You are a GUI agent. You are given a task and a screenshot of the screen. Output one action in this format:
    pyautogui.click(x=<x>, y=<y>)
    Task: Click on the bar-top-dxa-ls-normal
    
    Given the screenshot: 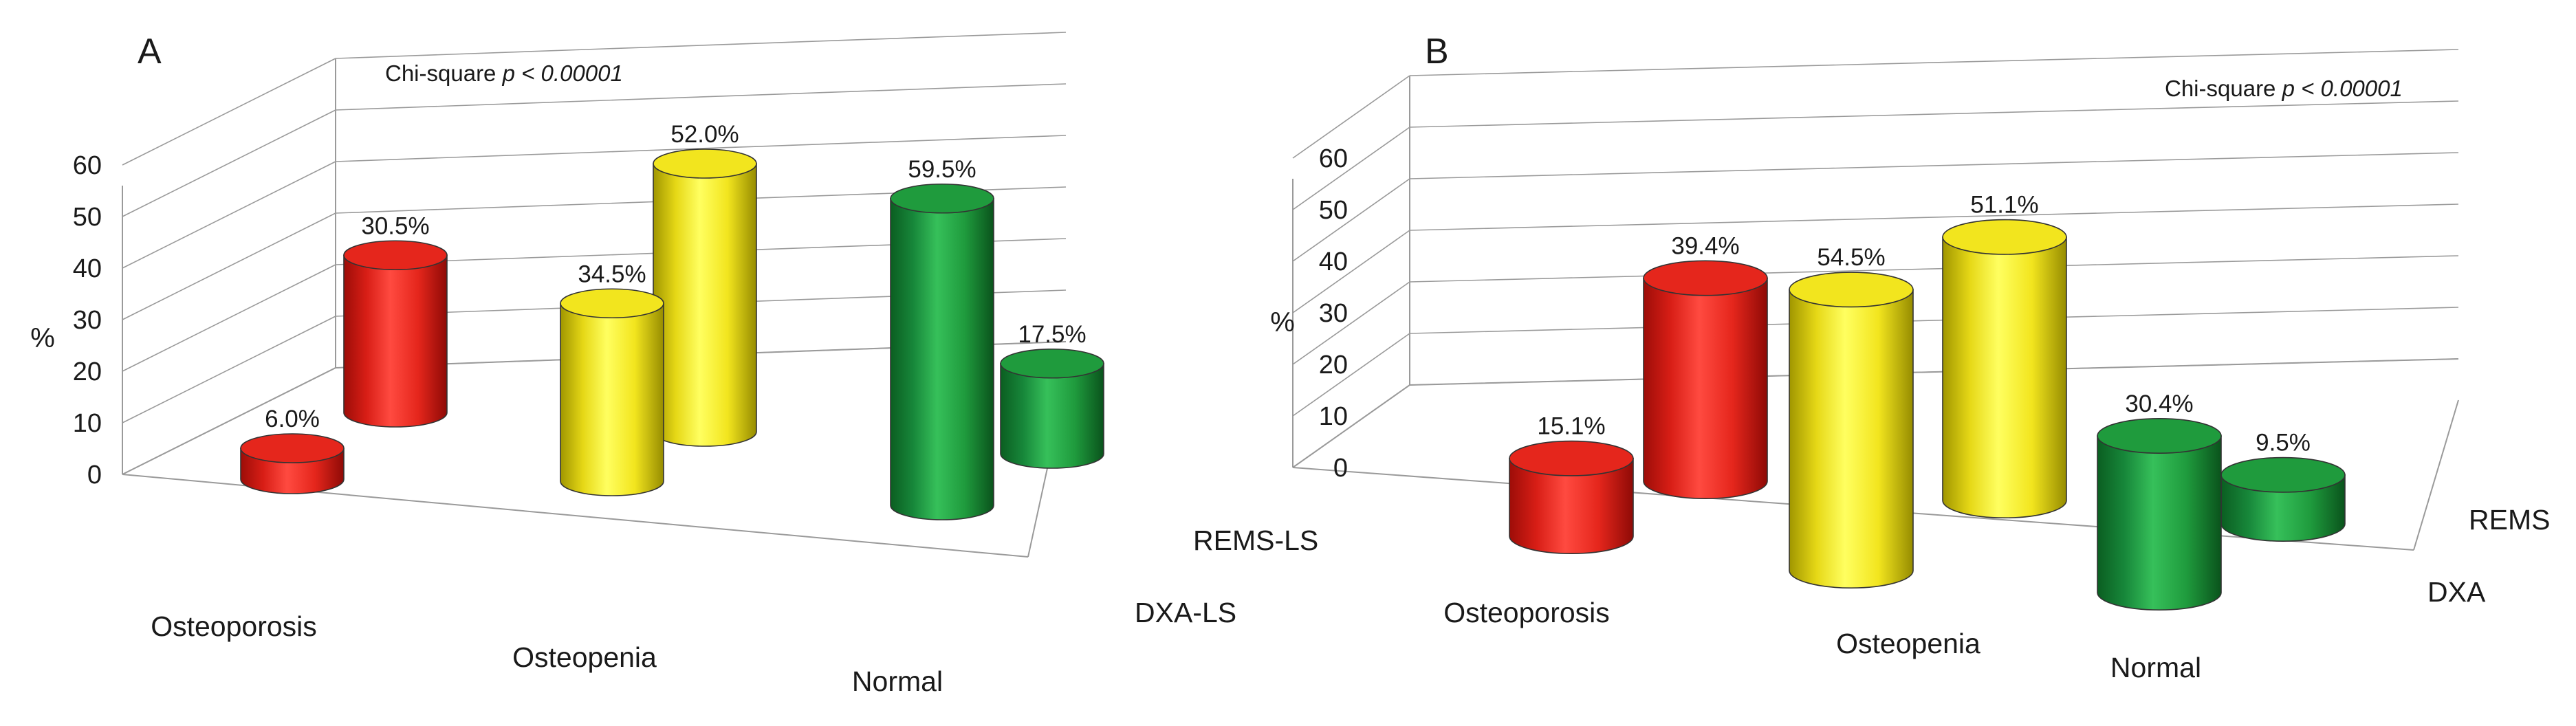 What is the action you would take?
    pyautogui.click(x=942, y=198)
    